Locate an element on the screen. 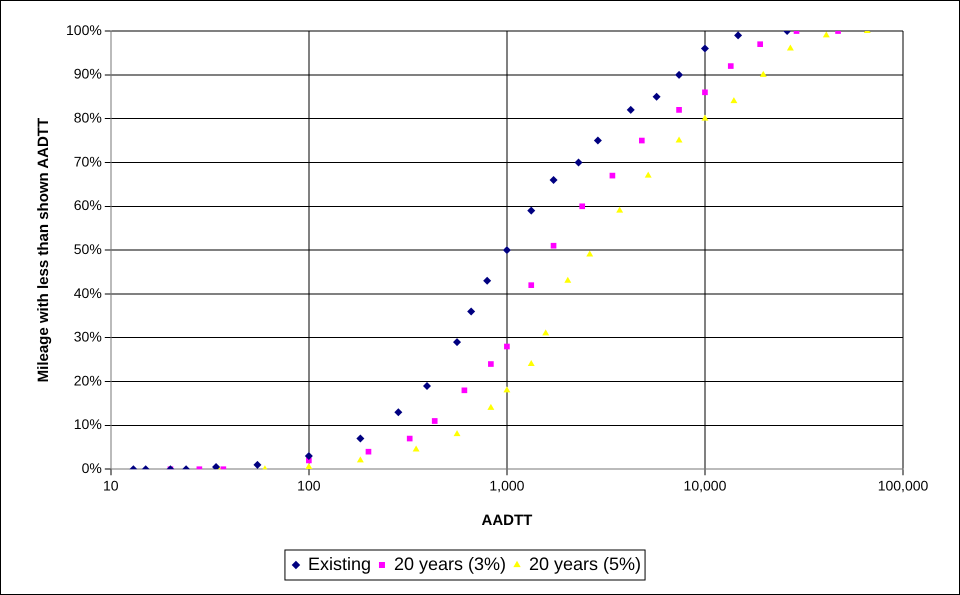 This screenshot has height=595, width=960. y-tick-label: 100% is located at coordinates (84, 30).